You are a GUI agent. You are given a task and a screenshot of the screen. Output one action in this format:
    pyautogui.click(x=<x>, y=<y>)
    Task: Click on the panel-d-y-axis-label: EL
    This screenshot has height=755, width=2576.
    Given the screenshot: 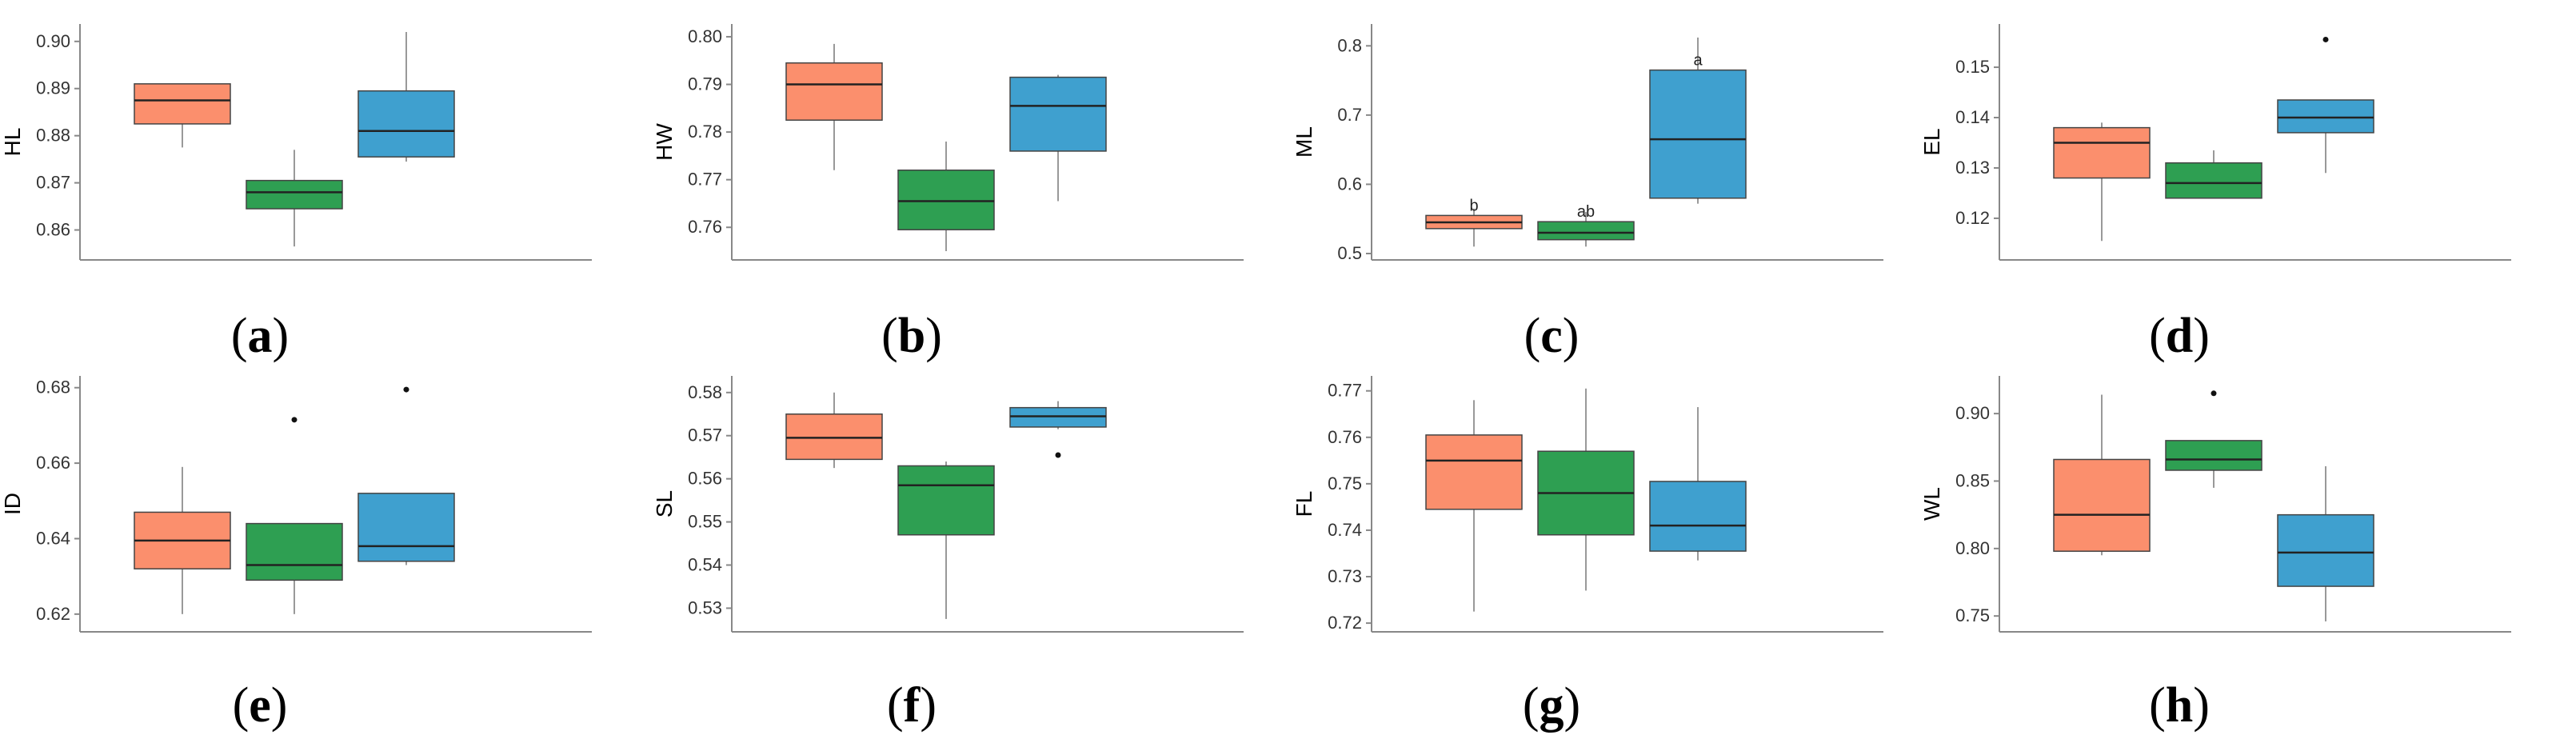 What is the action you would take?
    pyautogui.click(x=1931, y=141)
    